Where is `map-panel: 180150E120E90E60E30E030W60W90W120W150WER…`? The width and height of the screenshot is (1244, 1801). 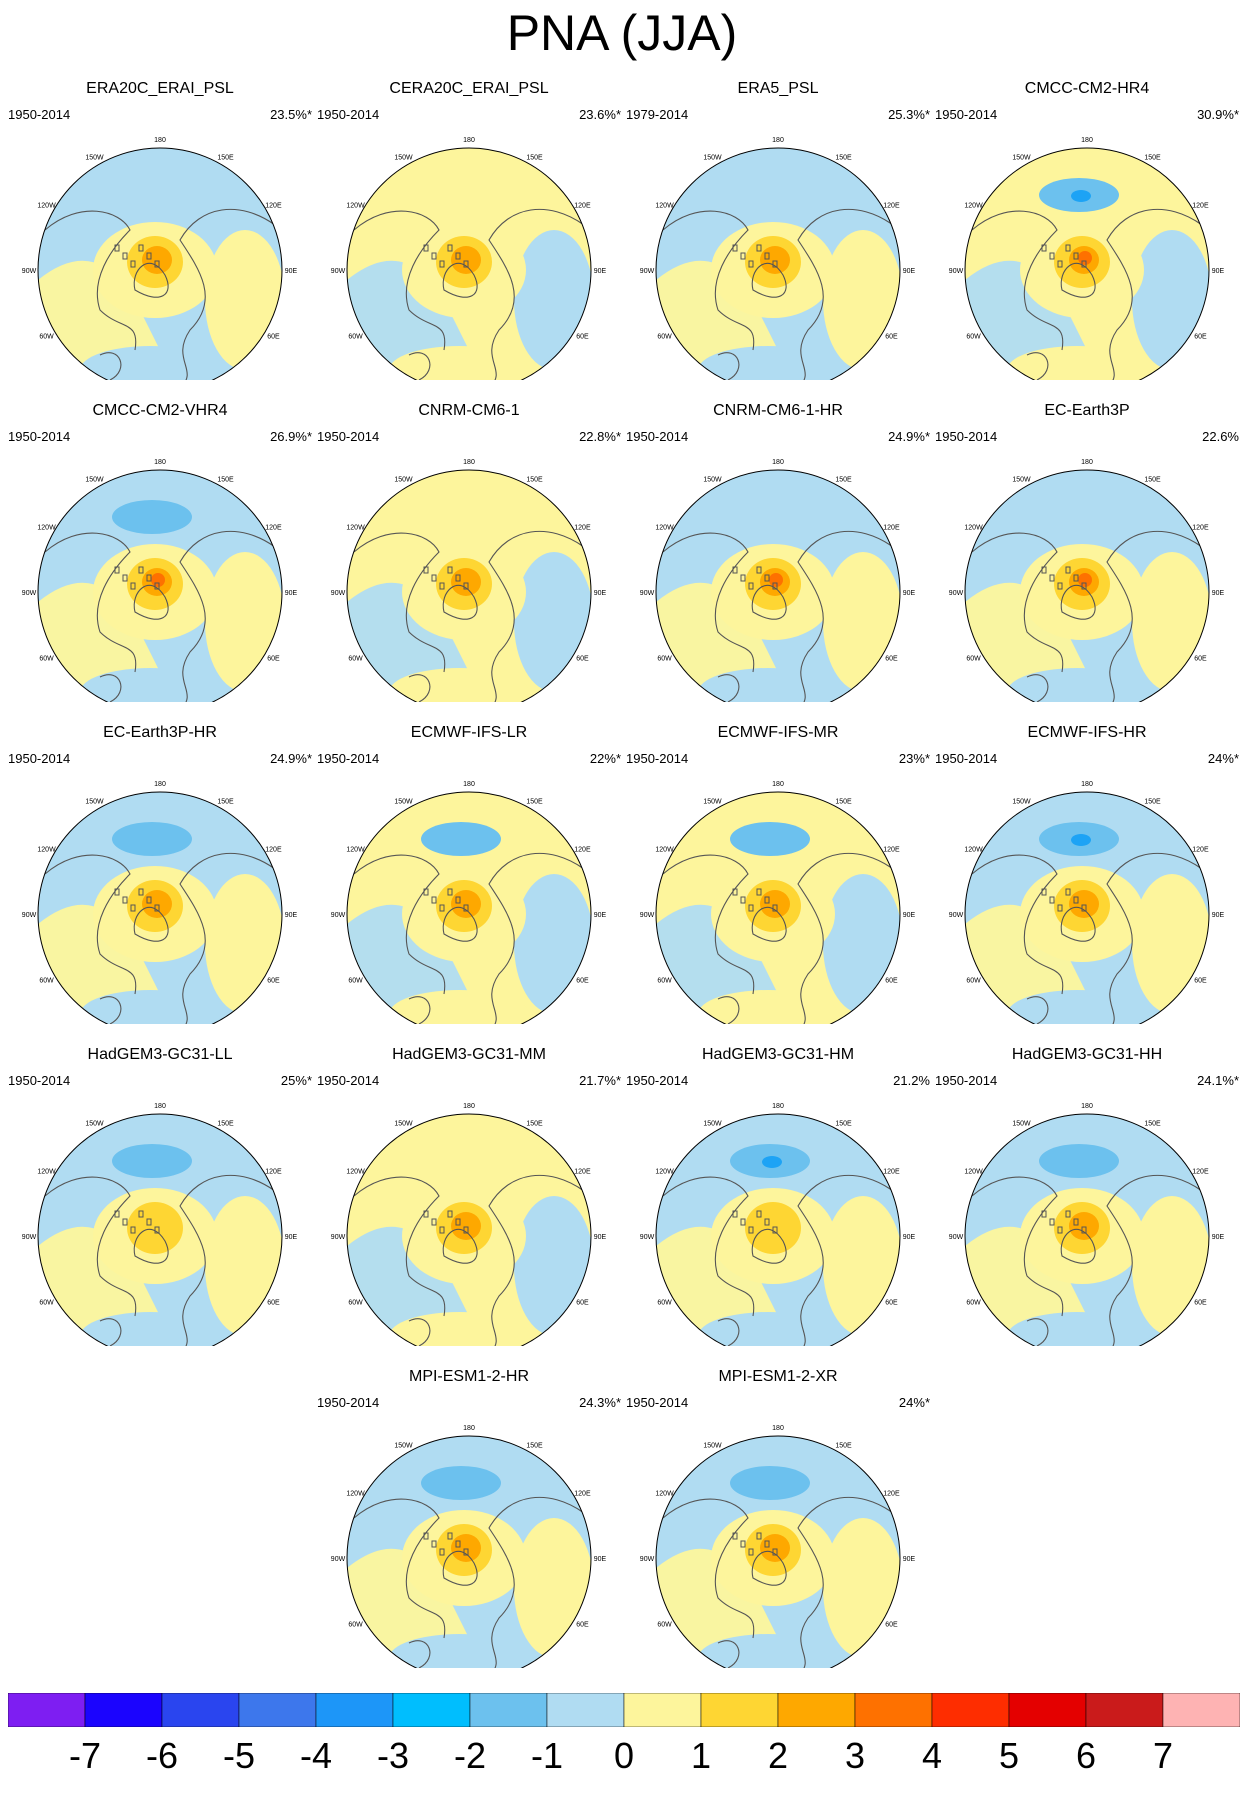
map-panel: 180150E120E90E60E30E030W60W90W120W150WER… is located at coordinates (778, 230).